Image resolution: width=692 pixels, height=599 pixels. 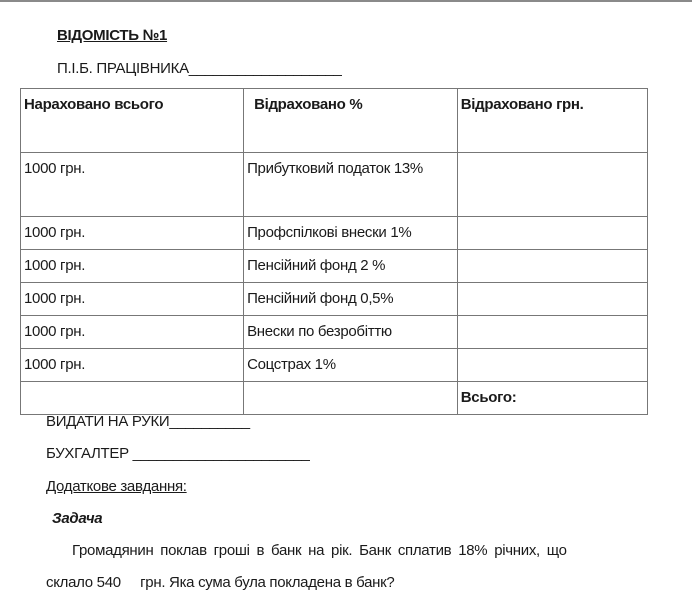 I want to click on table-row: 1000 грн. Прибутковий податок 13%, so click(x=334, y=184).